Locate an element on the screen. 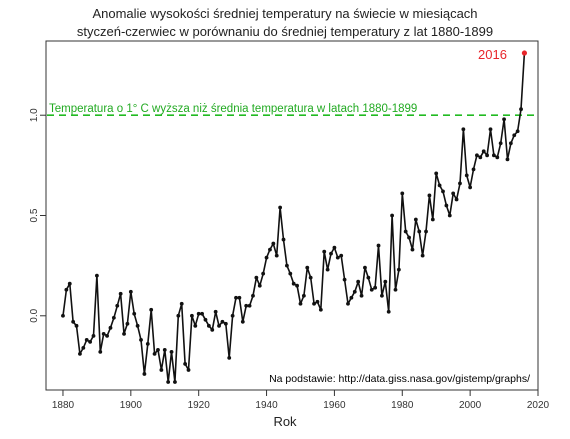 The width and height of the screenshot is (570, 439). data-point-1912 is located at coordinates (171, 351).